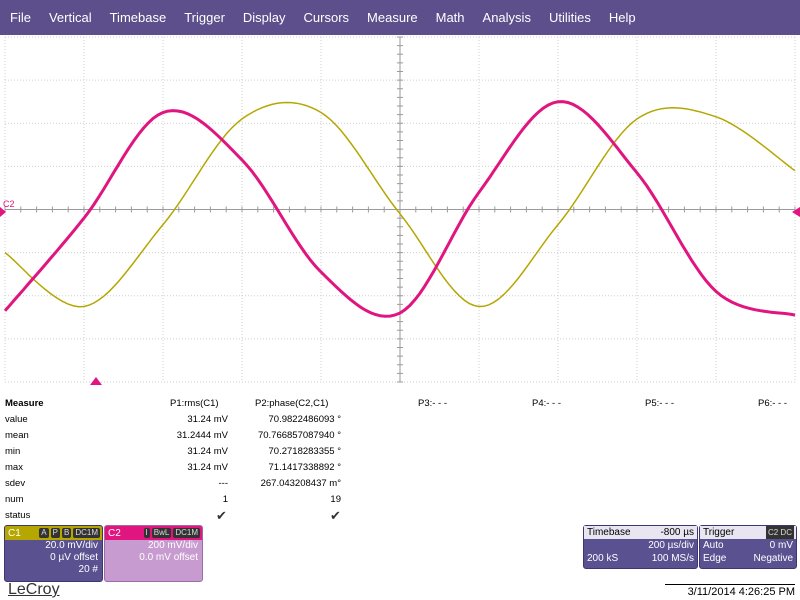 This screenshot has height=600, width=800. I want to click on menu-cursors: Cursors, so click(326, 17).